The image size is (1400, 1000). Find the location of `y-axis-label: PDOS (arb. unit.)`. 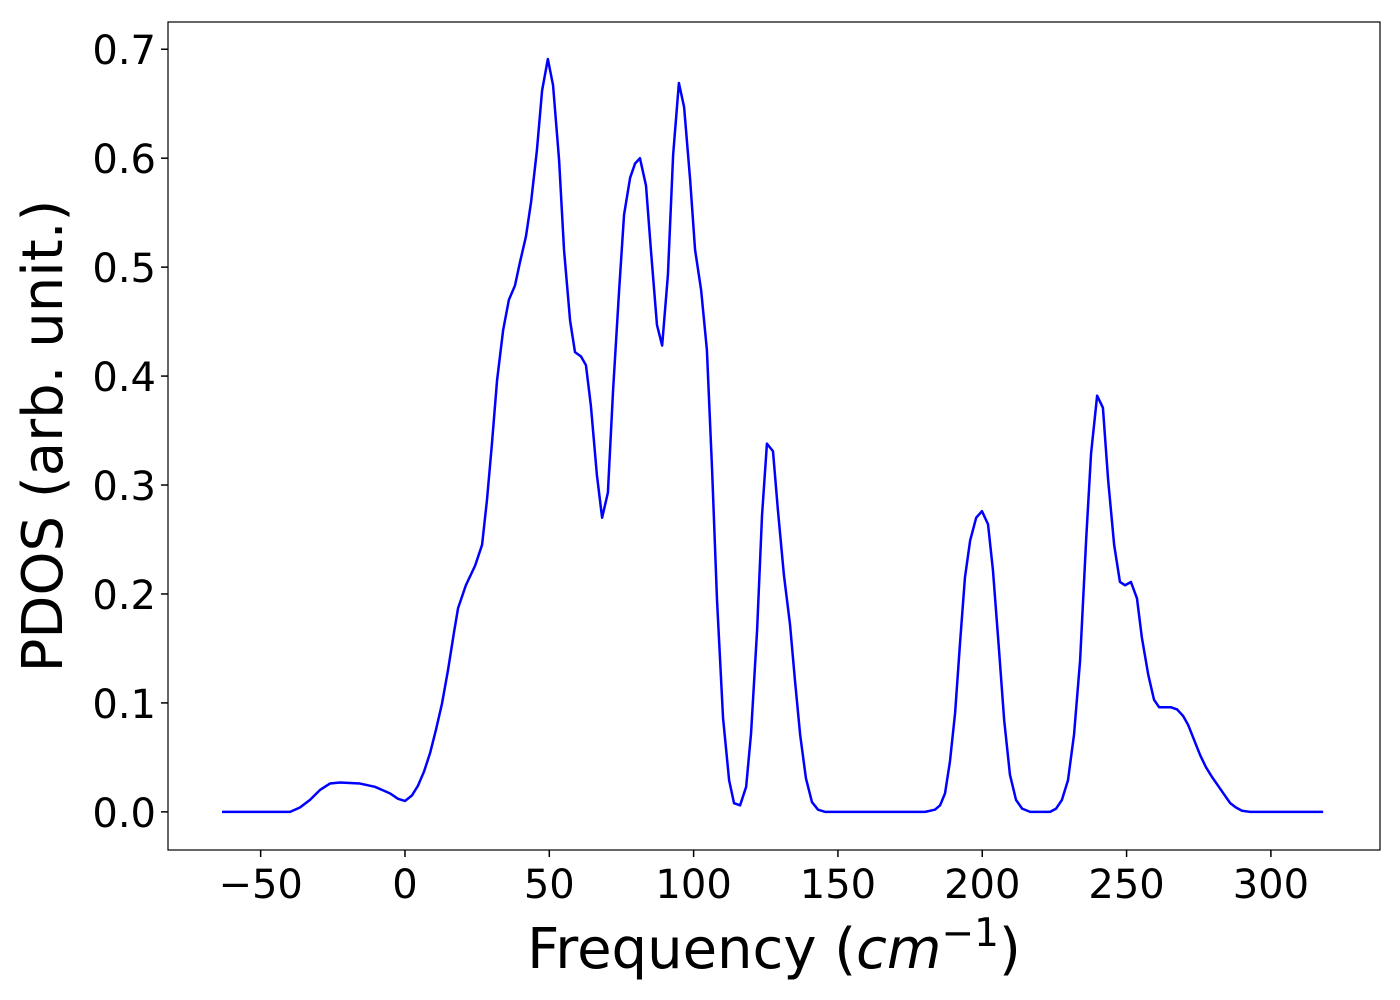

y-axis-label: PDOS (arb. unit.) is located at coordinates (43, 436).